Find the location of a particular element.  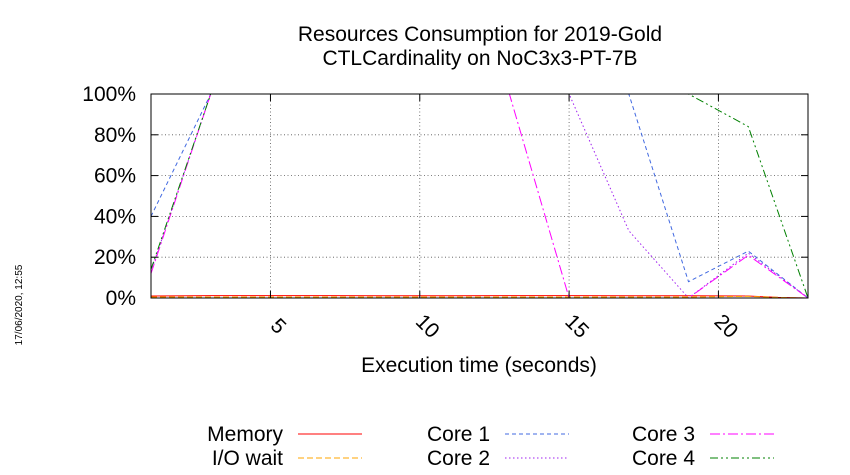

chart-title-line-2: CTLCardinality on NoC3x3-PT-7B is located at coordinates (479, 58).